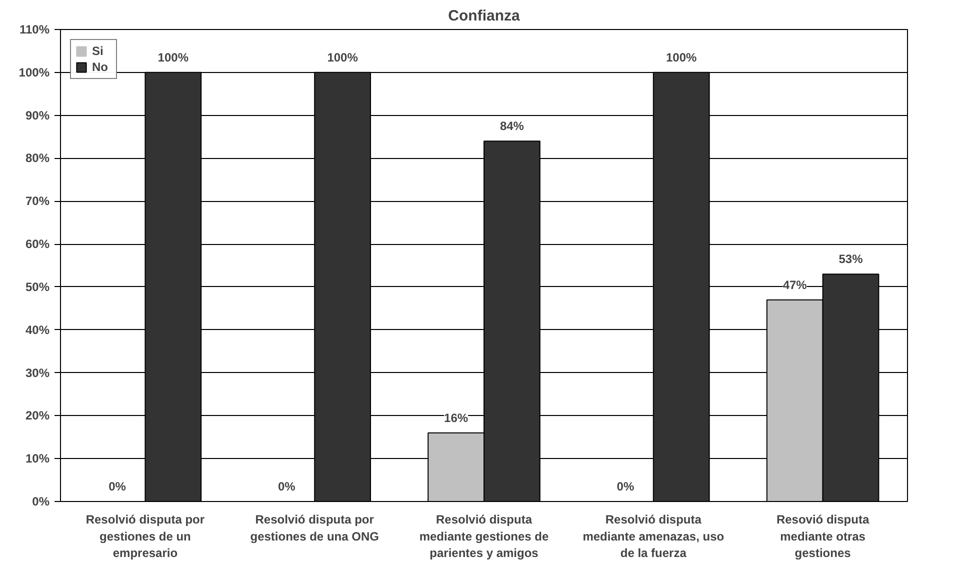  Describe the element at coordinates (823, 536) in the screenshot. I see `x-tick-label: Resovió disputa mediante otras gestiones` at that location.